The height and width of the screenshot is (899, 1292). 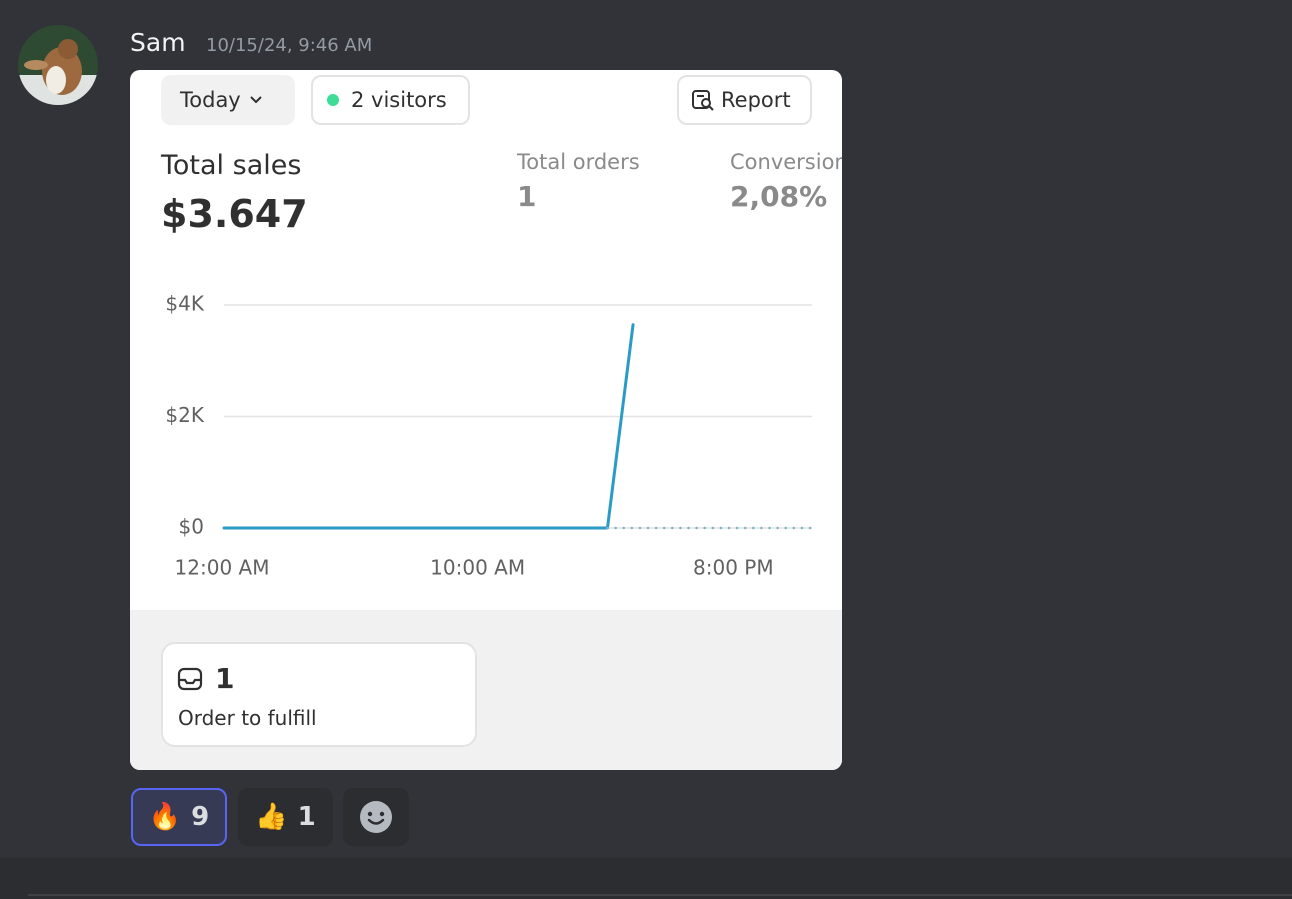 I want to click on fulfill-count: 1, so click(x=225, y=678).